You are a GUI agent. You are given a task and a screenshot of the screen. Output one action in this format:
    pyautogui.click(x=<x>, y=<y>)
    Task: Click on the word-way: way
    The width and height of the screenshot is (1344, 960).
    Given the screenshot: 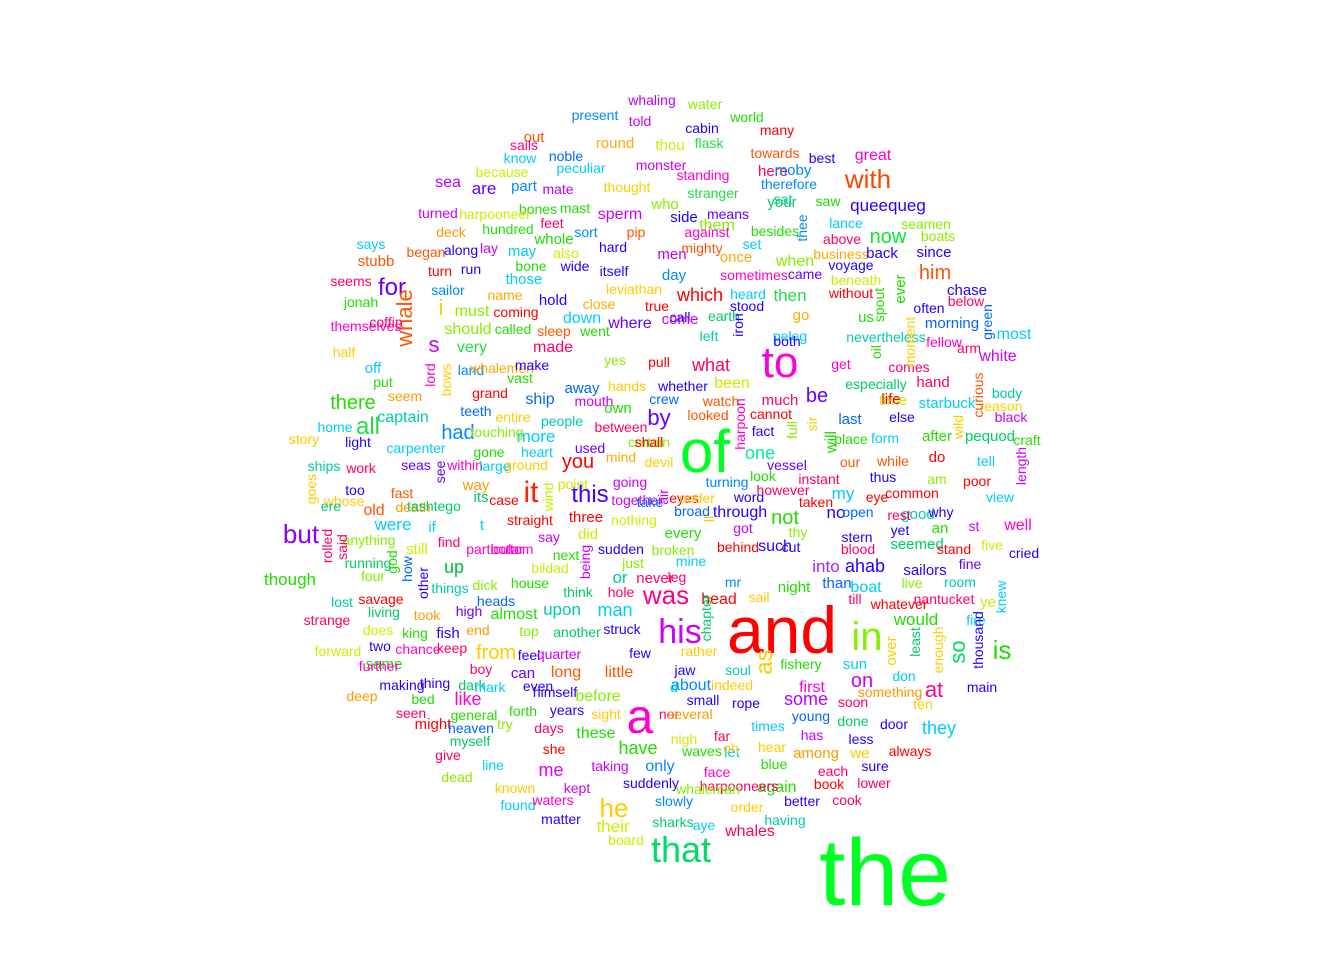 What is the action you would take?
    pyautogui.click(x=476, y=485)
    